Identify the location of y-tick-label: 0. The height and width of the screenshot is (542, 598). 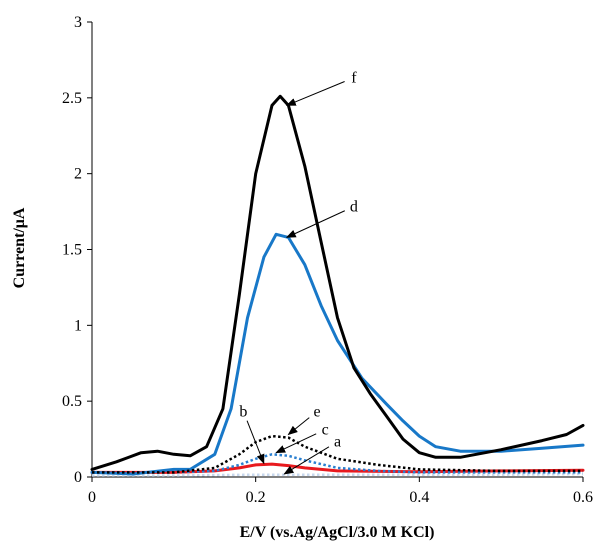
(78, 477).